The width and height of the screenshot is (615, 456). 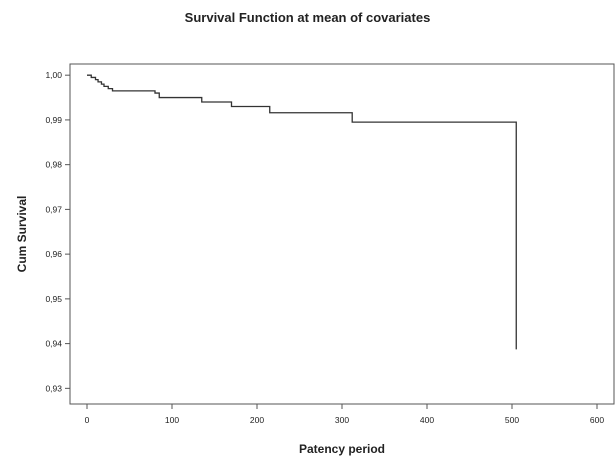 I want to click on y-axis: 0,93 0,94 0,95 0,96 0,97 0,98 0,99 1,00, so click(x=57, y=231).